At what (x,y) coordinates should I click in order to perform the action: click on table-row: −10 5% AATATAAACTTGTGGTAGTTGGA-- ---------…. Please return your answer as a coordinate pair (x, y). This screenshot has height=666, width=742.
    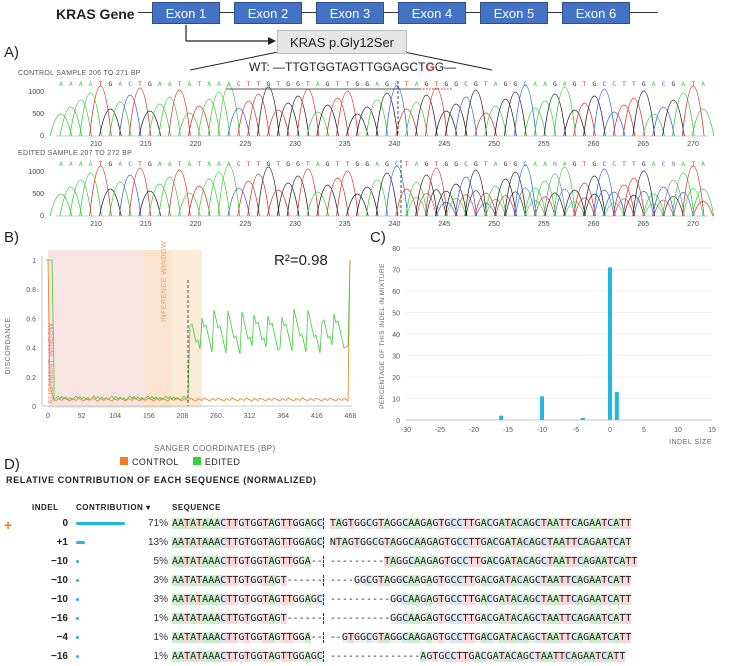
    Looking at the image, I should click on (371, 562).